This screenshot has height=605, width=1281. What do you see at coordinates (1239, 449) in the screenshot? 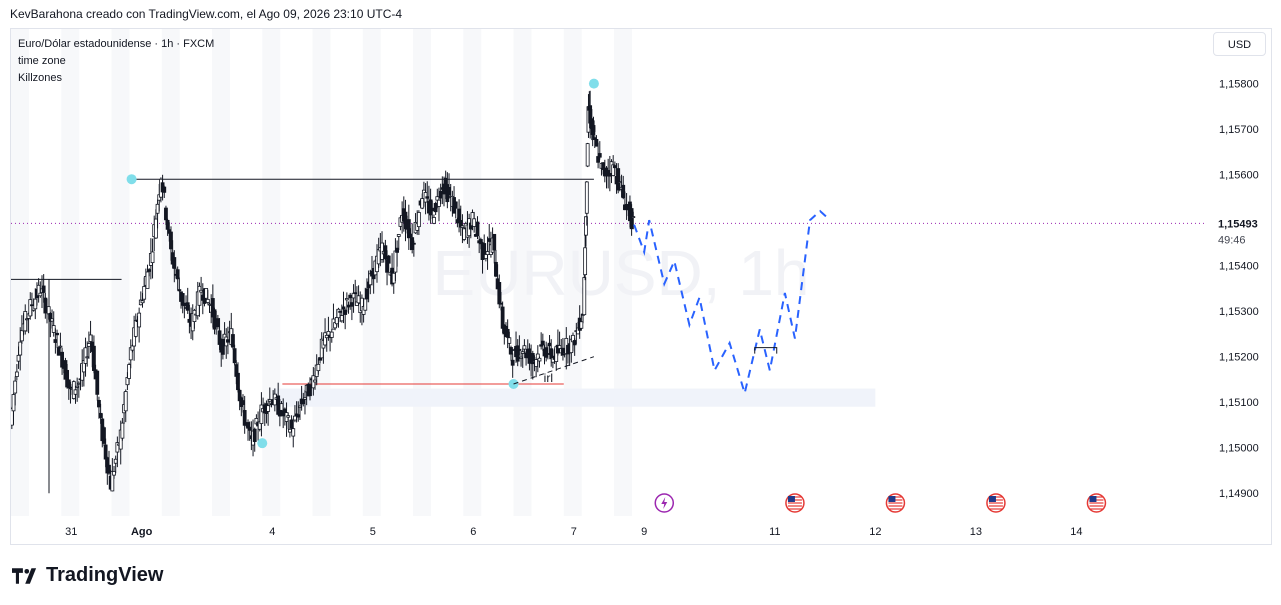
I see `y-tick-label: 1,15000` at bounding box center [1239, 449].